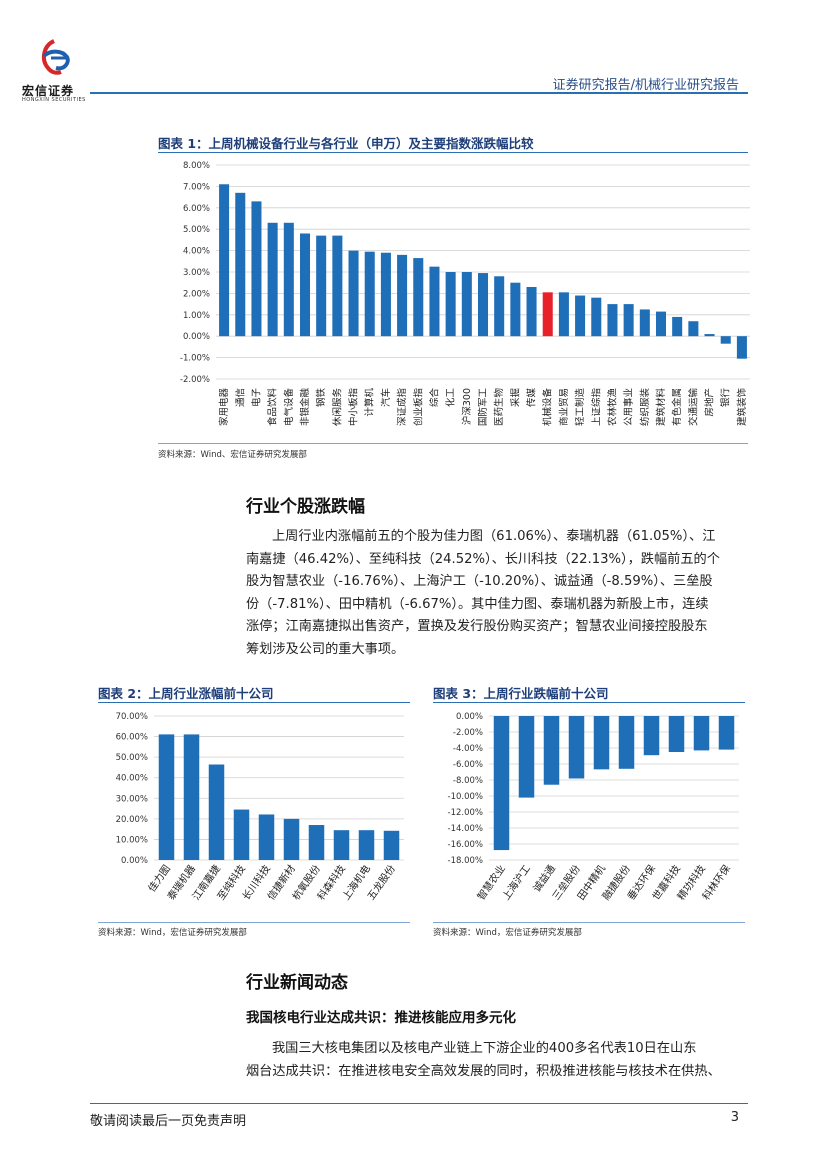  I want to click on paragraph-line: 我国三大核电集团以及核电产业链上下游企业的400多名代表10日在山东, so click(484, 1048).